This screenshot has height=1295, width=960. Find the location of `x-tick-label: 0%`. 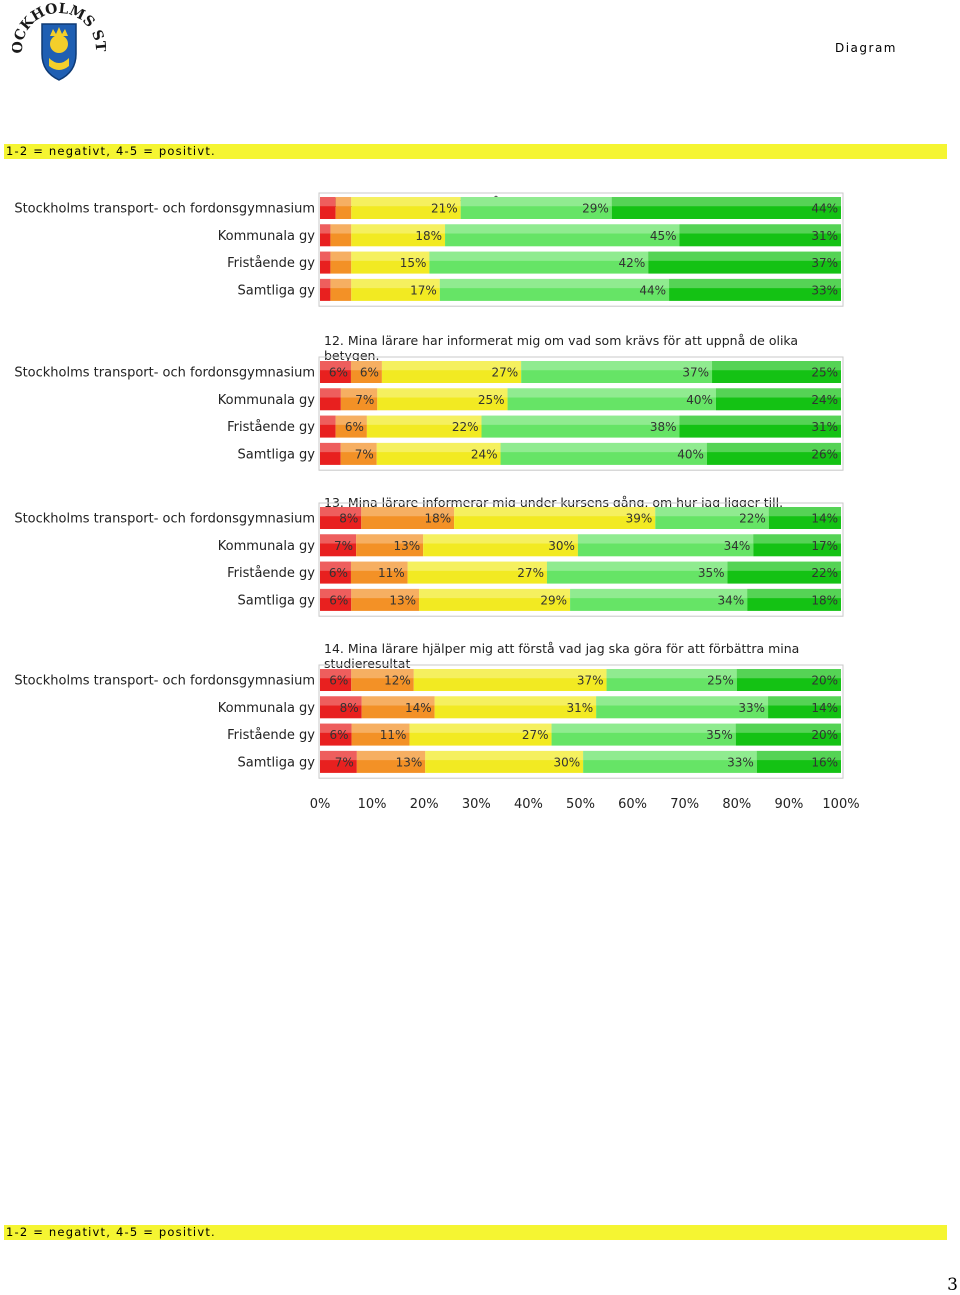

x-tick-label: 0% is located at coordinates (320, 804).